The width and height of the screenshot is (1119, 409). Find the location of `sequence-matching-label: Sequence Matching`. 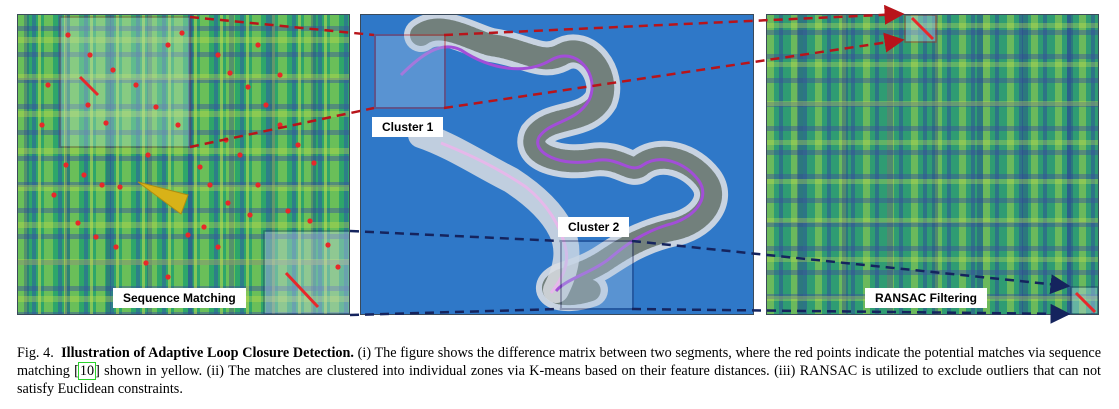

sequence-matching-label: Sequence Matching is located at coordinates (179, 298).